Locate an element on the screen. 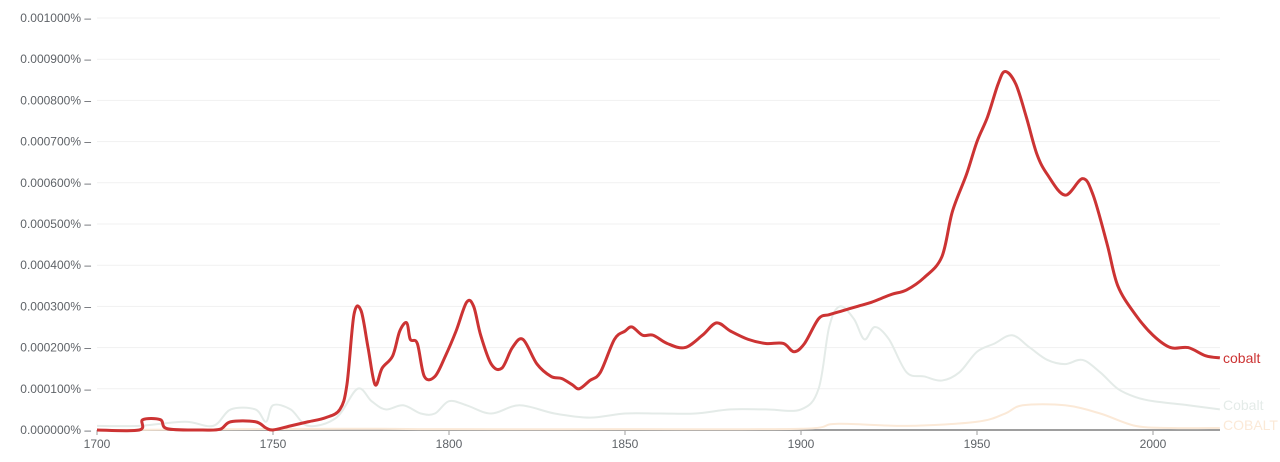 The width and height of the screenshot is (1280, 462). legend-label: Cobalt is located at coordinates (1243, 405).